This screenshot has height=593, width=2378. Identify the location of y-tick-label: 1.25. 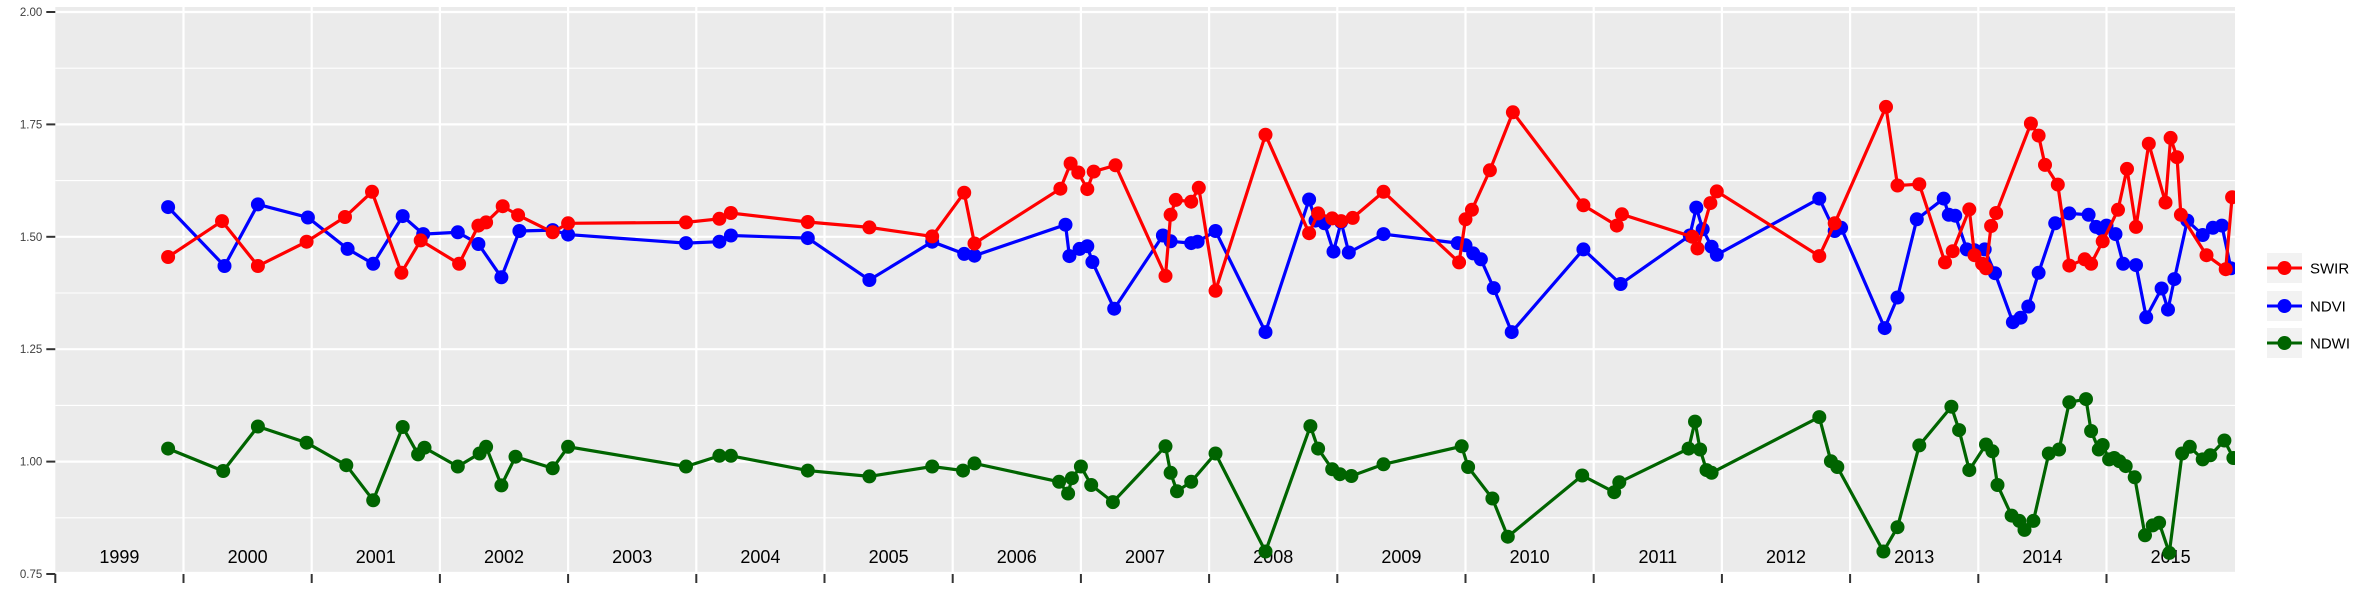
(31, 350).